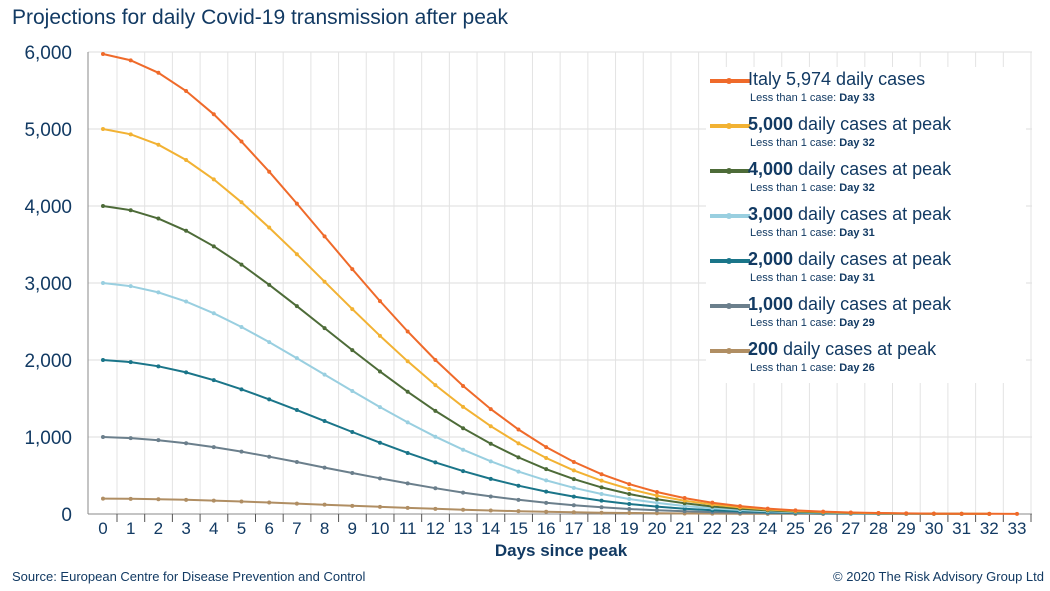 The height and width of the screenshot is (591, 1050). What do you see at coordinates (989, 528) in the screenshot?
I see `x-tick-label: 32` at bounding box center [989, 528].